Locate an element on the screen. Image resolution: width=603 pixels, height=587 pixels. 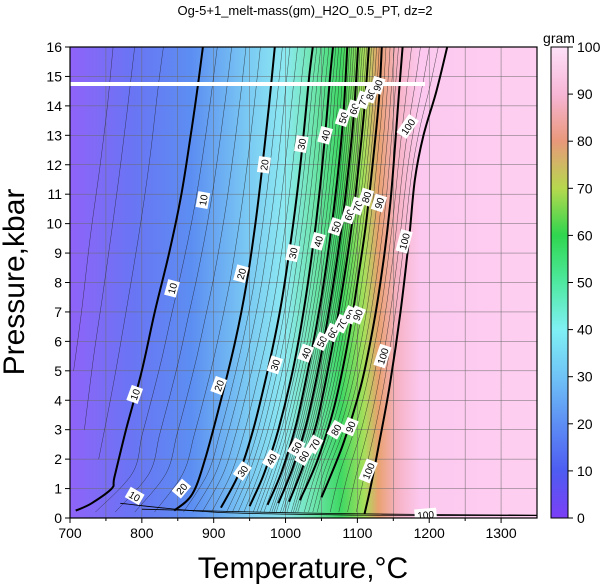
contour-label-text: 60 is located at coordinates (304, 457).